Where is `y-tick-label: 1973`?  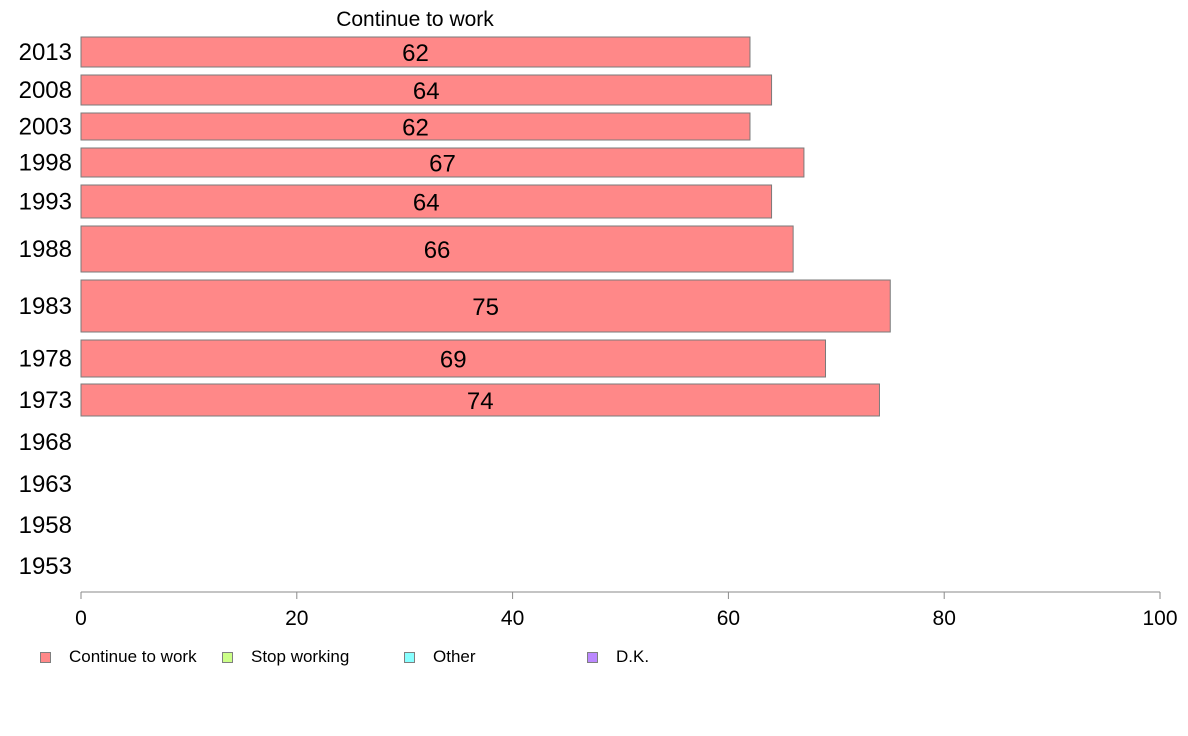 y-tick-label: 1973 is located at coordinates (45, 400).